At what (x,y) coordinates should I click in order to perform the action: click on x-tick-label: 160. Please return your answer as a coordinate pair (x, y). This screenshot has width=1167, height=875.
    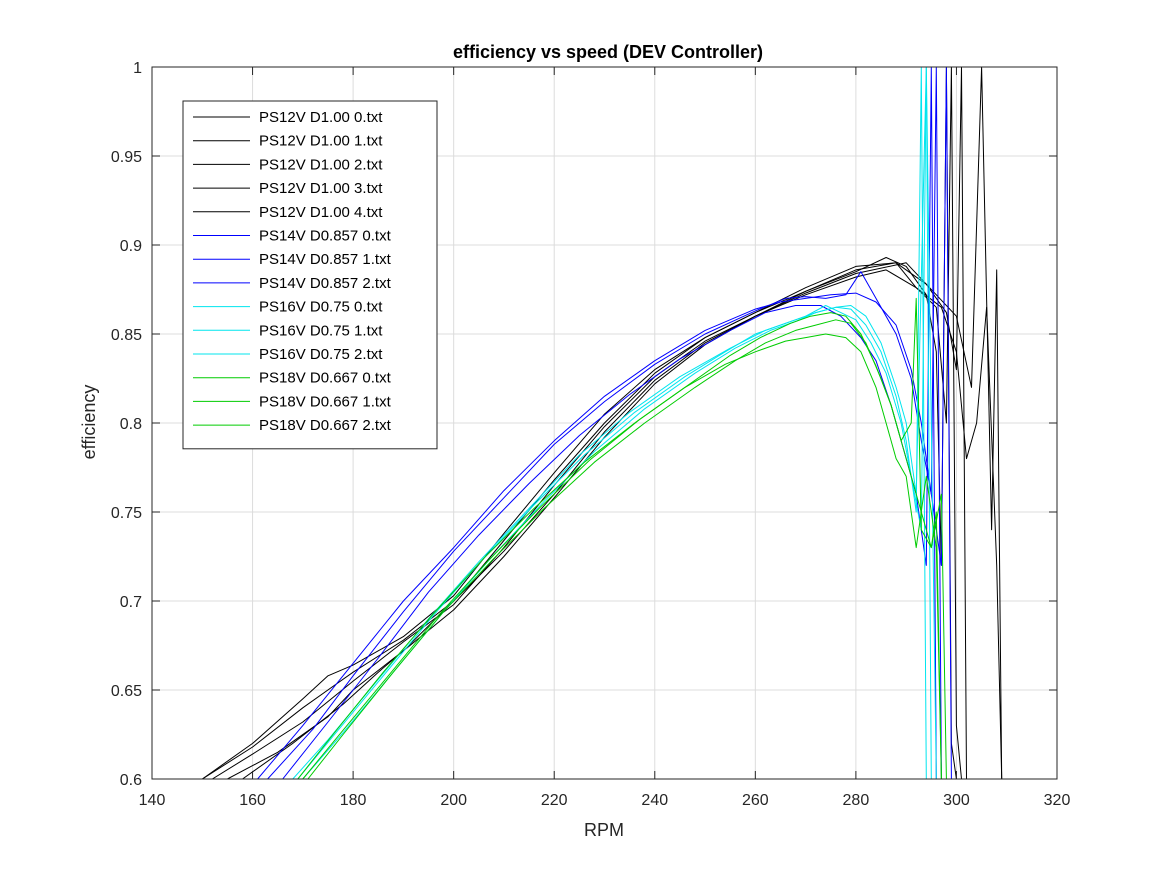
    Looking at the image, I should click on (252, 800).